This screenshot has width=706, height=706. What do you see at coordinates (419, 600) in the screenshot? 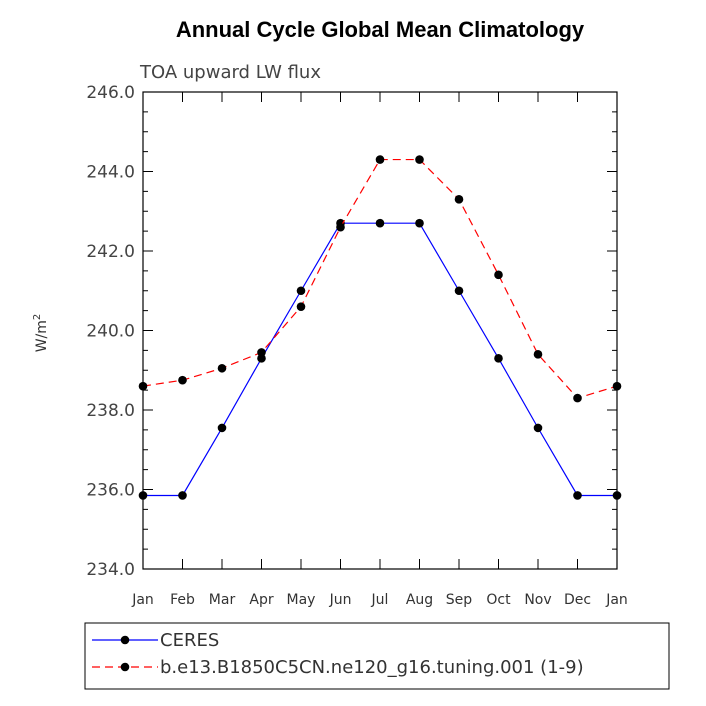
I see `x-tick-label: Aug` at bounding box center [419, 600].